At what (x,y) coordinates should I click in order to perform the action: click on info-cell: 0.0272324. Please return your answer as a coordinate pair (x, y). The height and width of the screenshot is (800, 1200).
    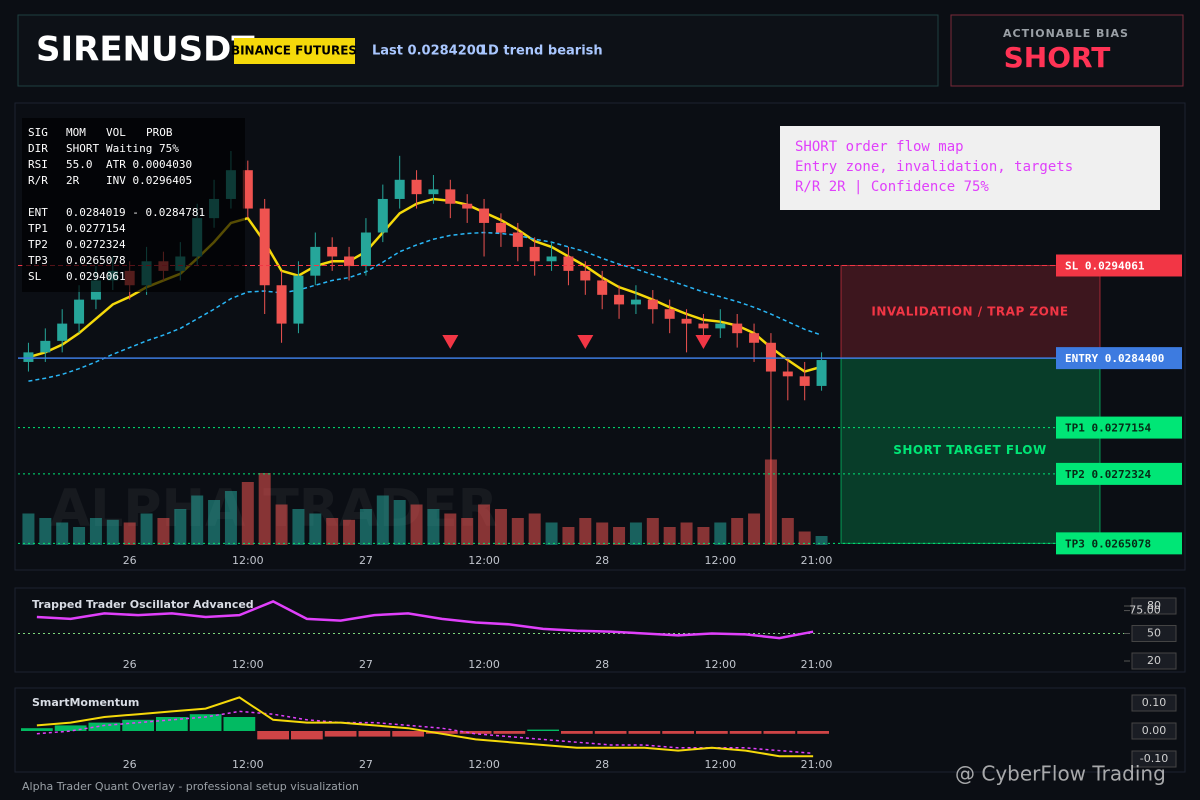
    Looking at the image, I should click on (96, 244).